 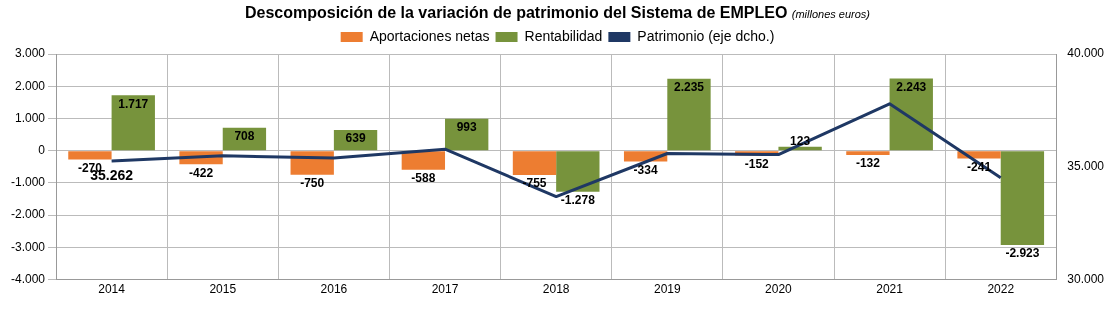 What do you see at coordinates (757, 163) in the screenshot?
I see `data-label: -152` at bounding box center [757, 163].